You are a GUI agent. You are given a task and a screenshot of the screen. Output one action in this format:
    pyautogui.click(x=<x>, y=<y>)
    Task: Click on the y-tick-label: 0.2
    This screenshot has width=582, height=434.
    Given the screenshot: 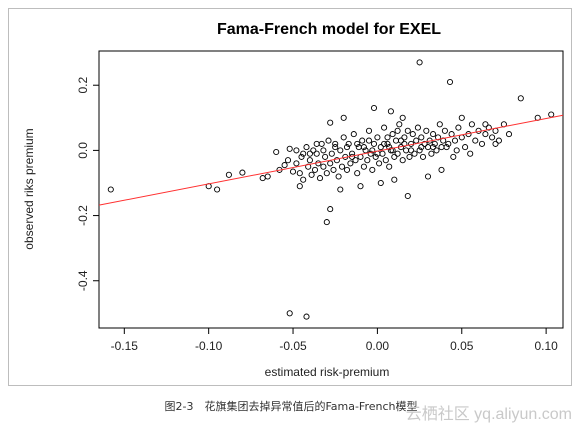 What is the action you would take?
    pyautogui.click(x=83, y=85)
    